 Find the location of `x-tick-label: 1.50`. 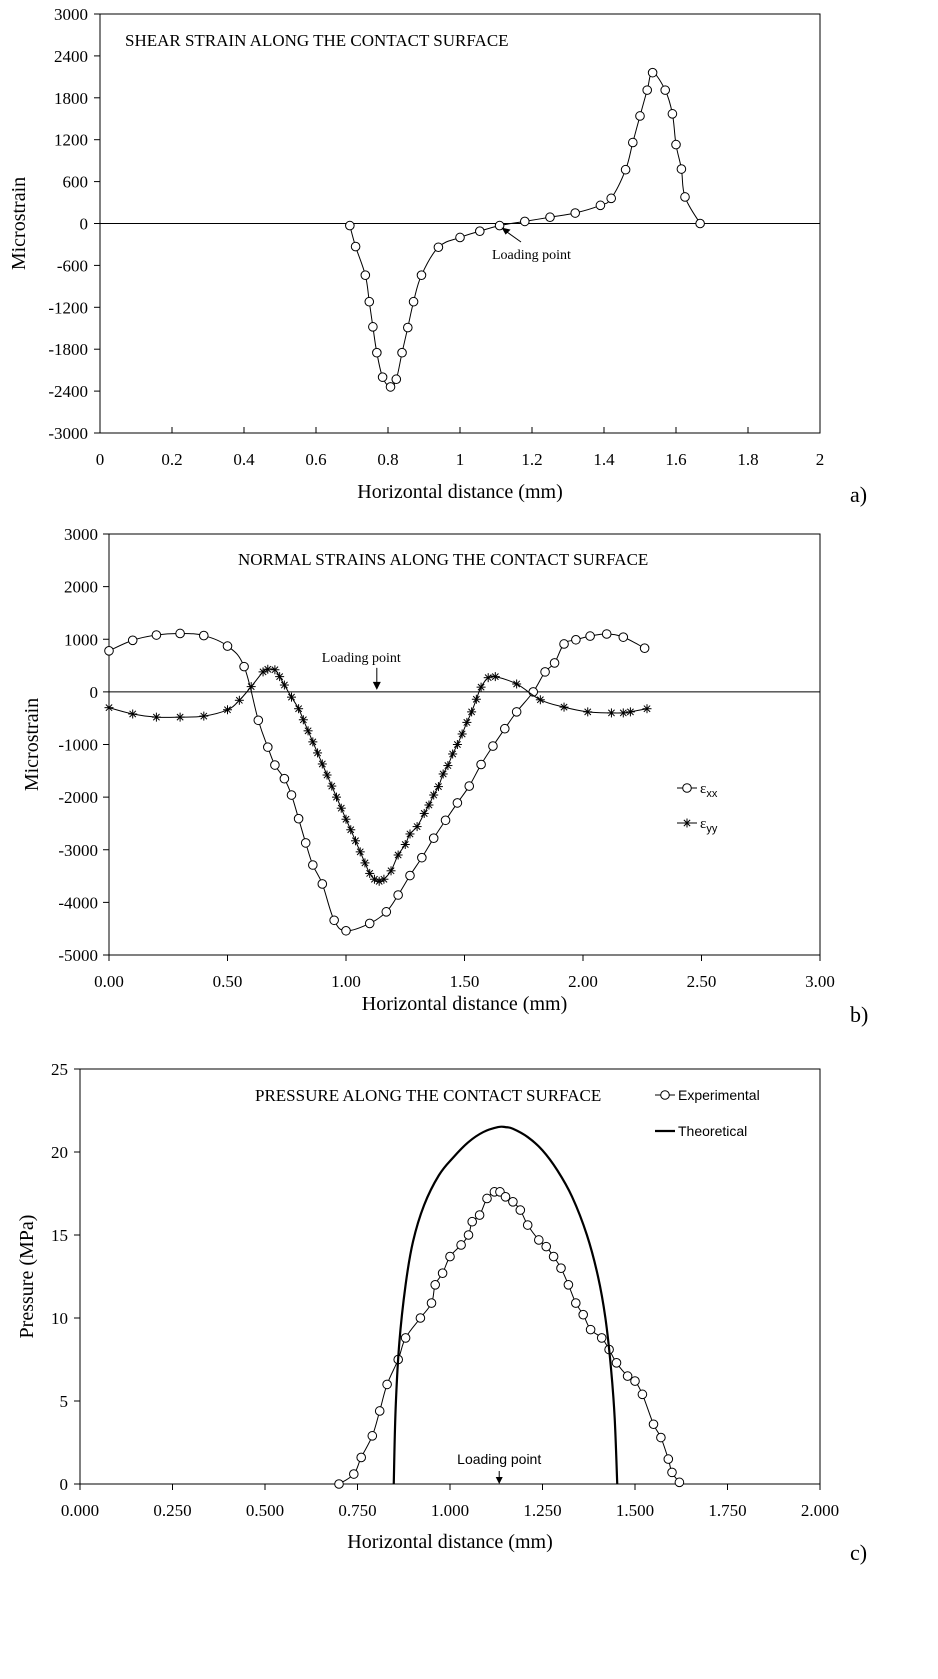

x-tick-label: 1.50 is located at coordinates (465, 981).